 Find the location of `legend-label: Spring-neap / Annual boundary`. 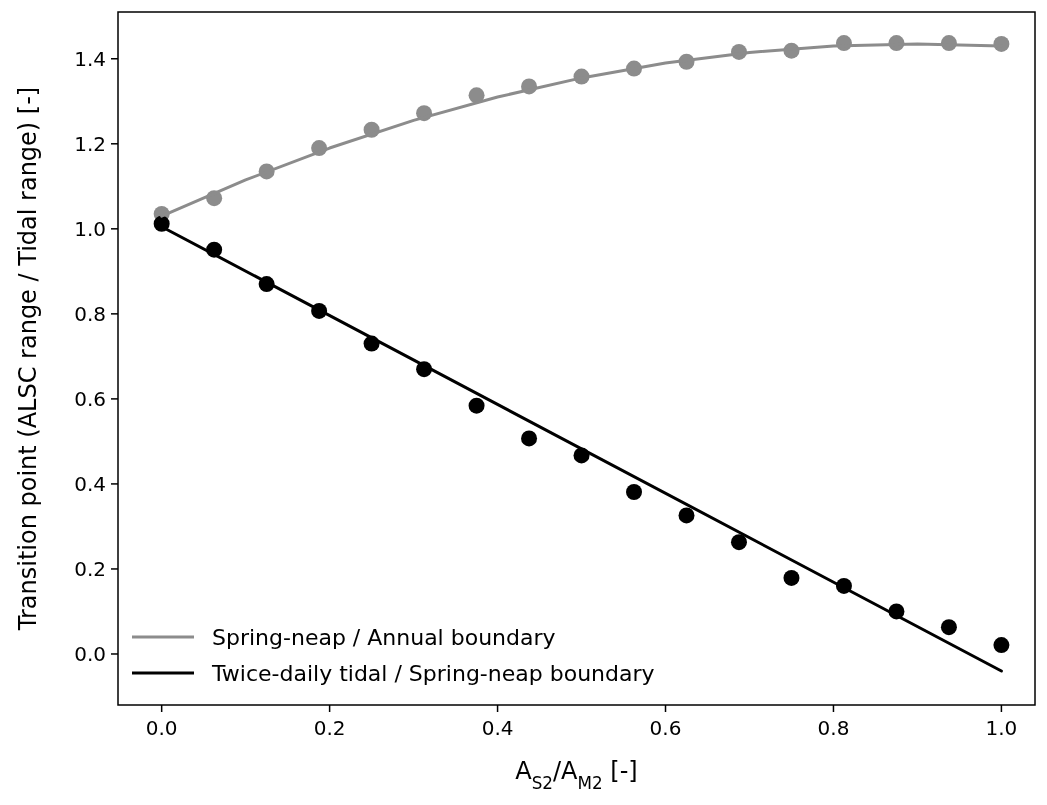

legend-label: Spring-neap / Annual boundary is located at coordinates (384, 637).